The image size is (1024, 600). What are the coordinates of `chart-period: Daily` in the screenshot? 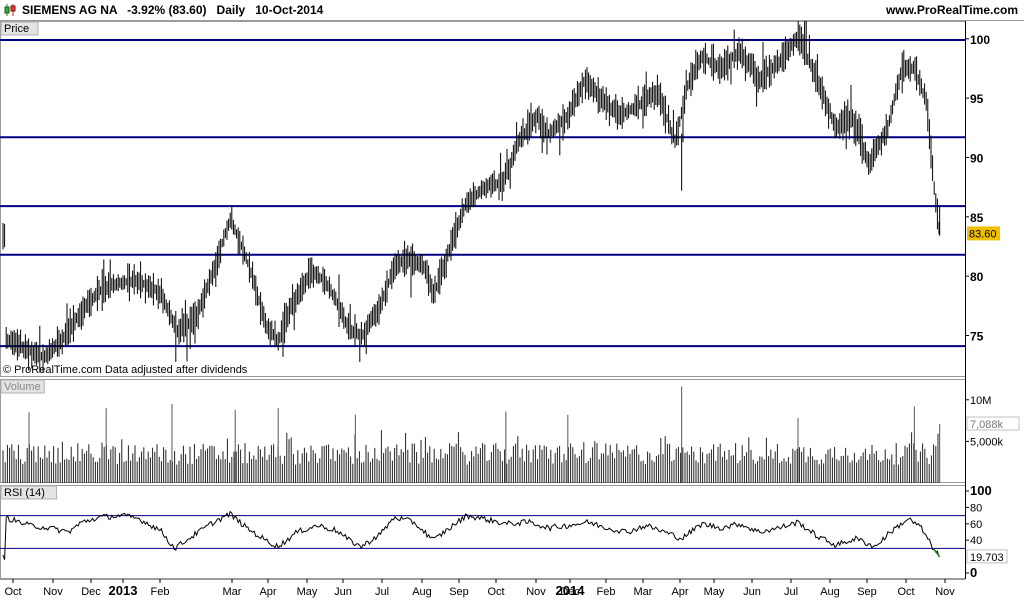 It's located at (231, 10).